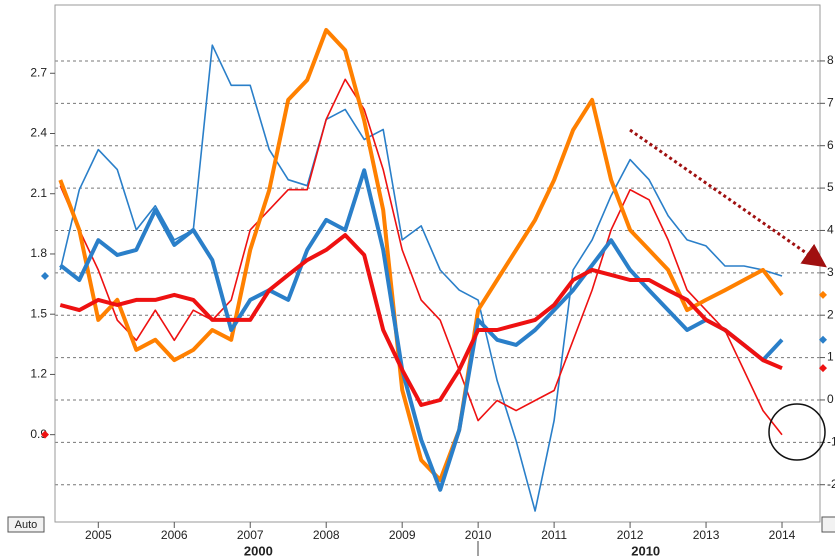 The height and width of the screenshot is (559, 835). What do you see at coordinates (38, 434) in the screenshot?
I see `y-tick-label: 0.9` at bounding box center [38, 434].